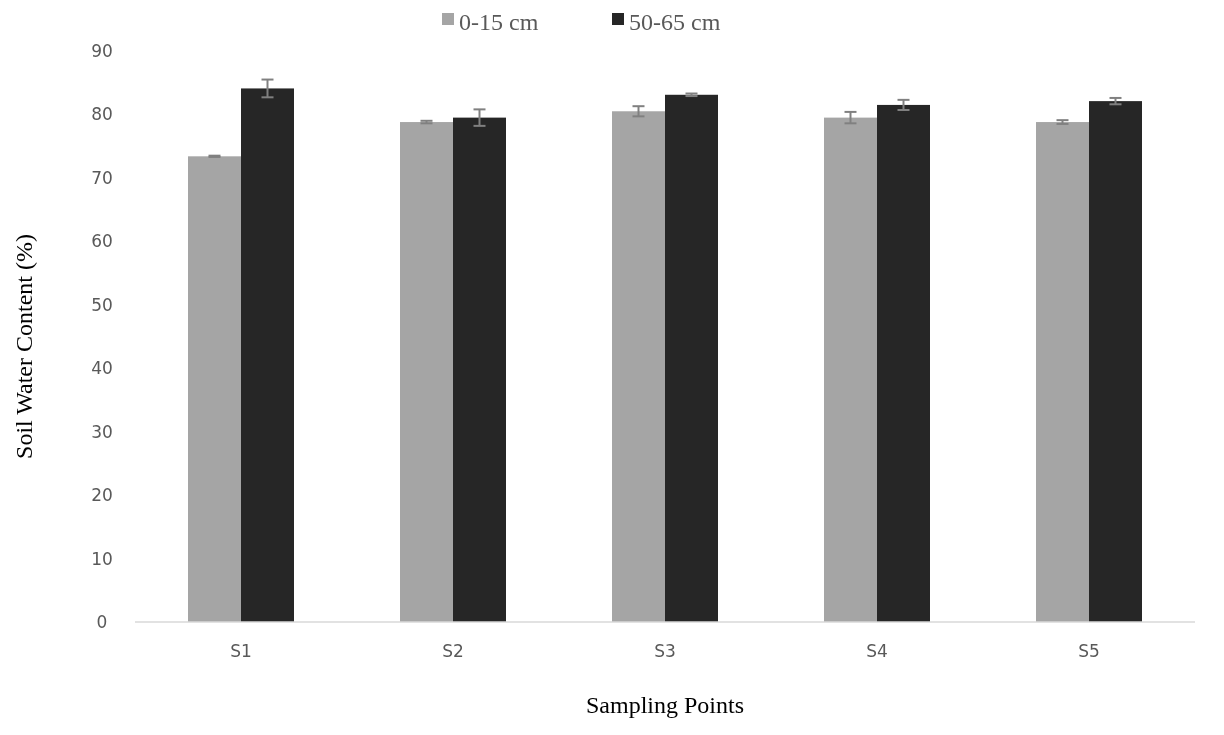 The height and width of the screenshot is (735, 1224). Describe the element at coordinates (102, 177) in the screenshot. I see `y-tick-label: 70` at that location.